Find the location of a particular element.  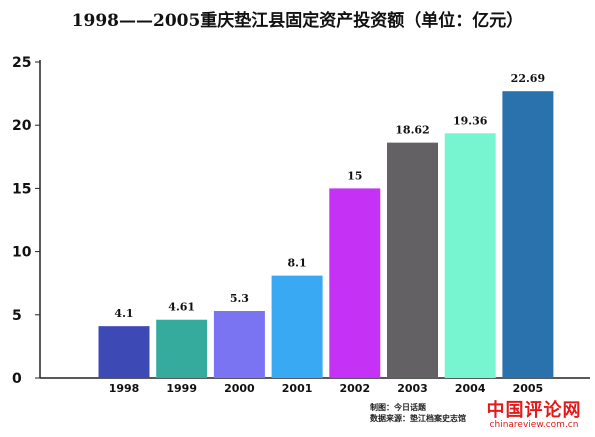

bar-2003 is located at coordinates (412, 260).